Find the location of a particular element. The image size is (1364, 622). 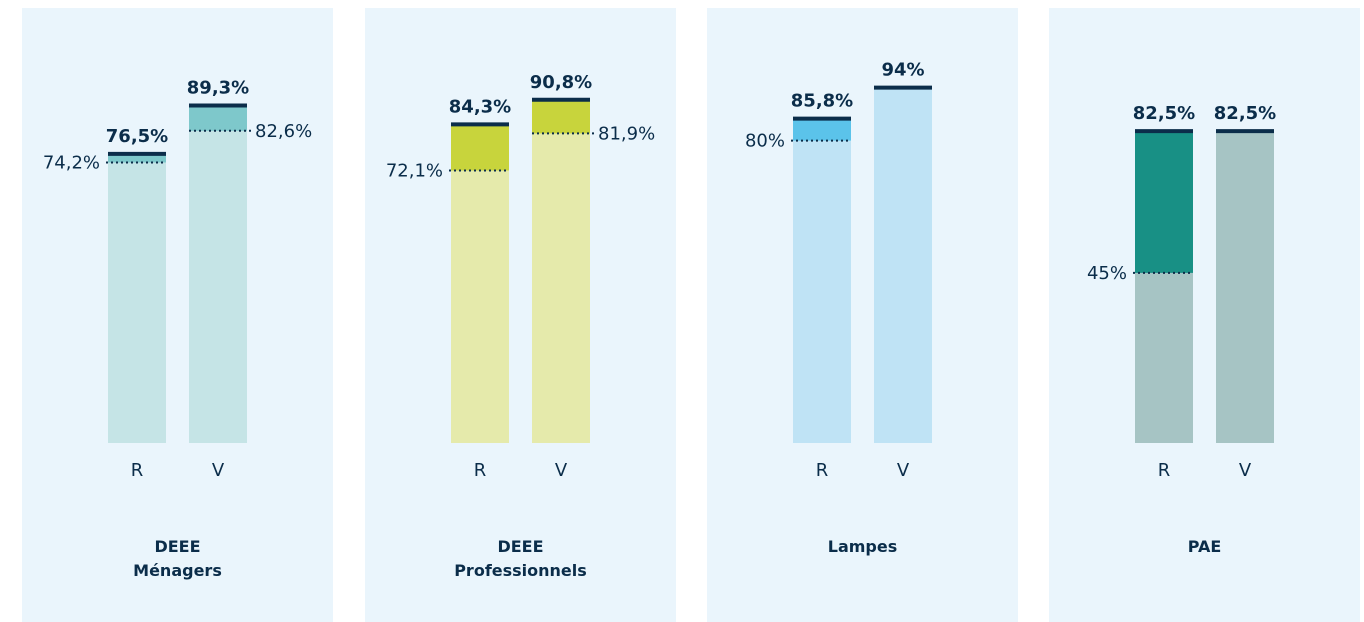

chart: 74,2% 76,5% R 82,6% 89,3% V is located at coordinates (177, 279).